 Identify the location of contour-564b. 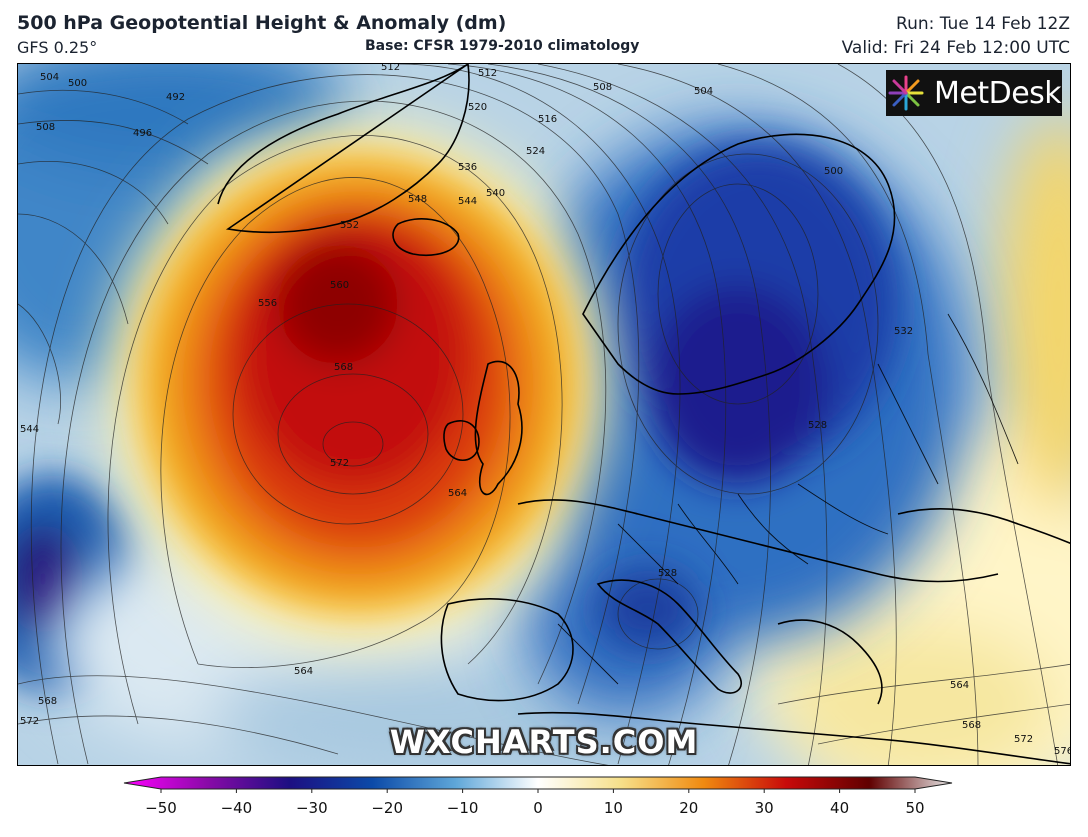
(923, 684).